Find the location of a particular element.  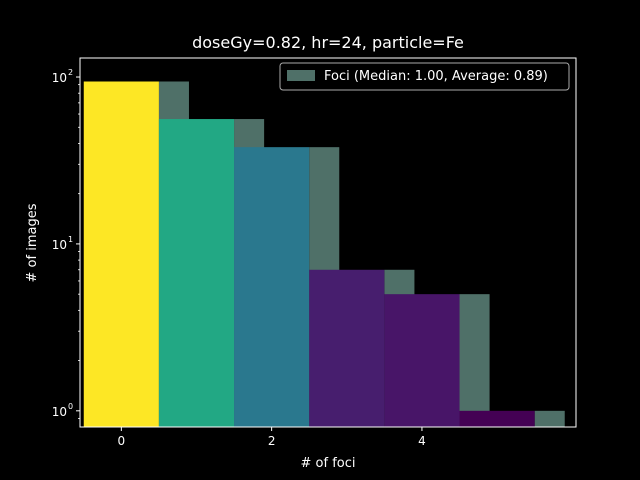

y-tick-exponent: 1 is located at coordinates (70, 239).